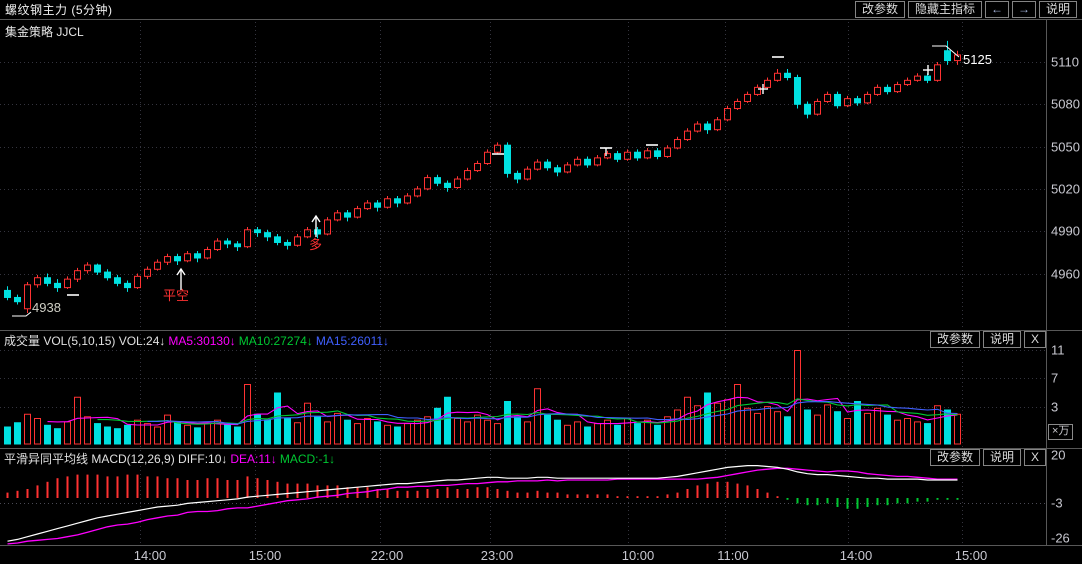 This screenshot has width=1082, height=564. Describe the element at coordinates (1002, 339) in the screenshot. I see `volume-help-button: 说明` at that location.